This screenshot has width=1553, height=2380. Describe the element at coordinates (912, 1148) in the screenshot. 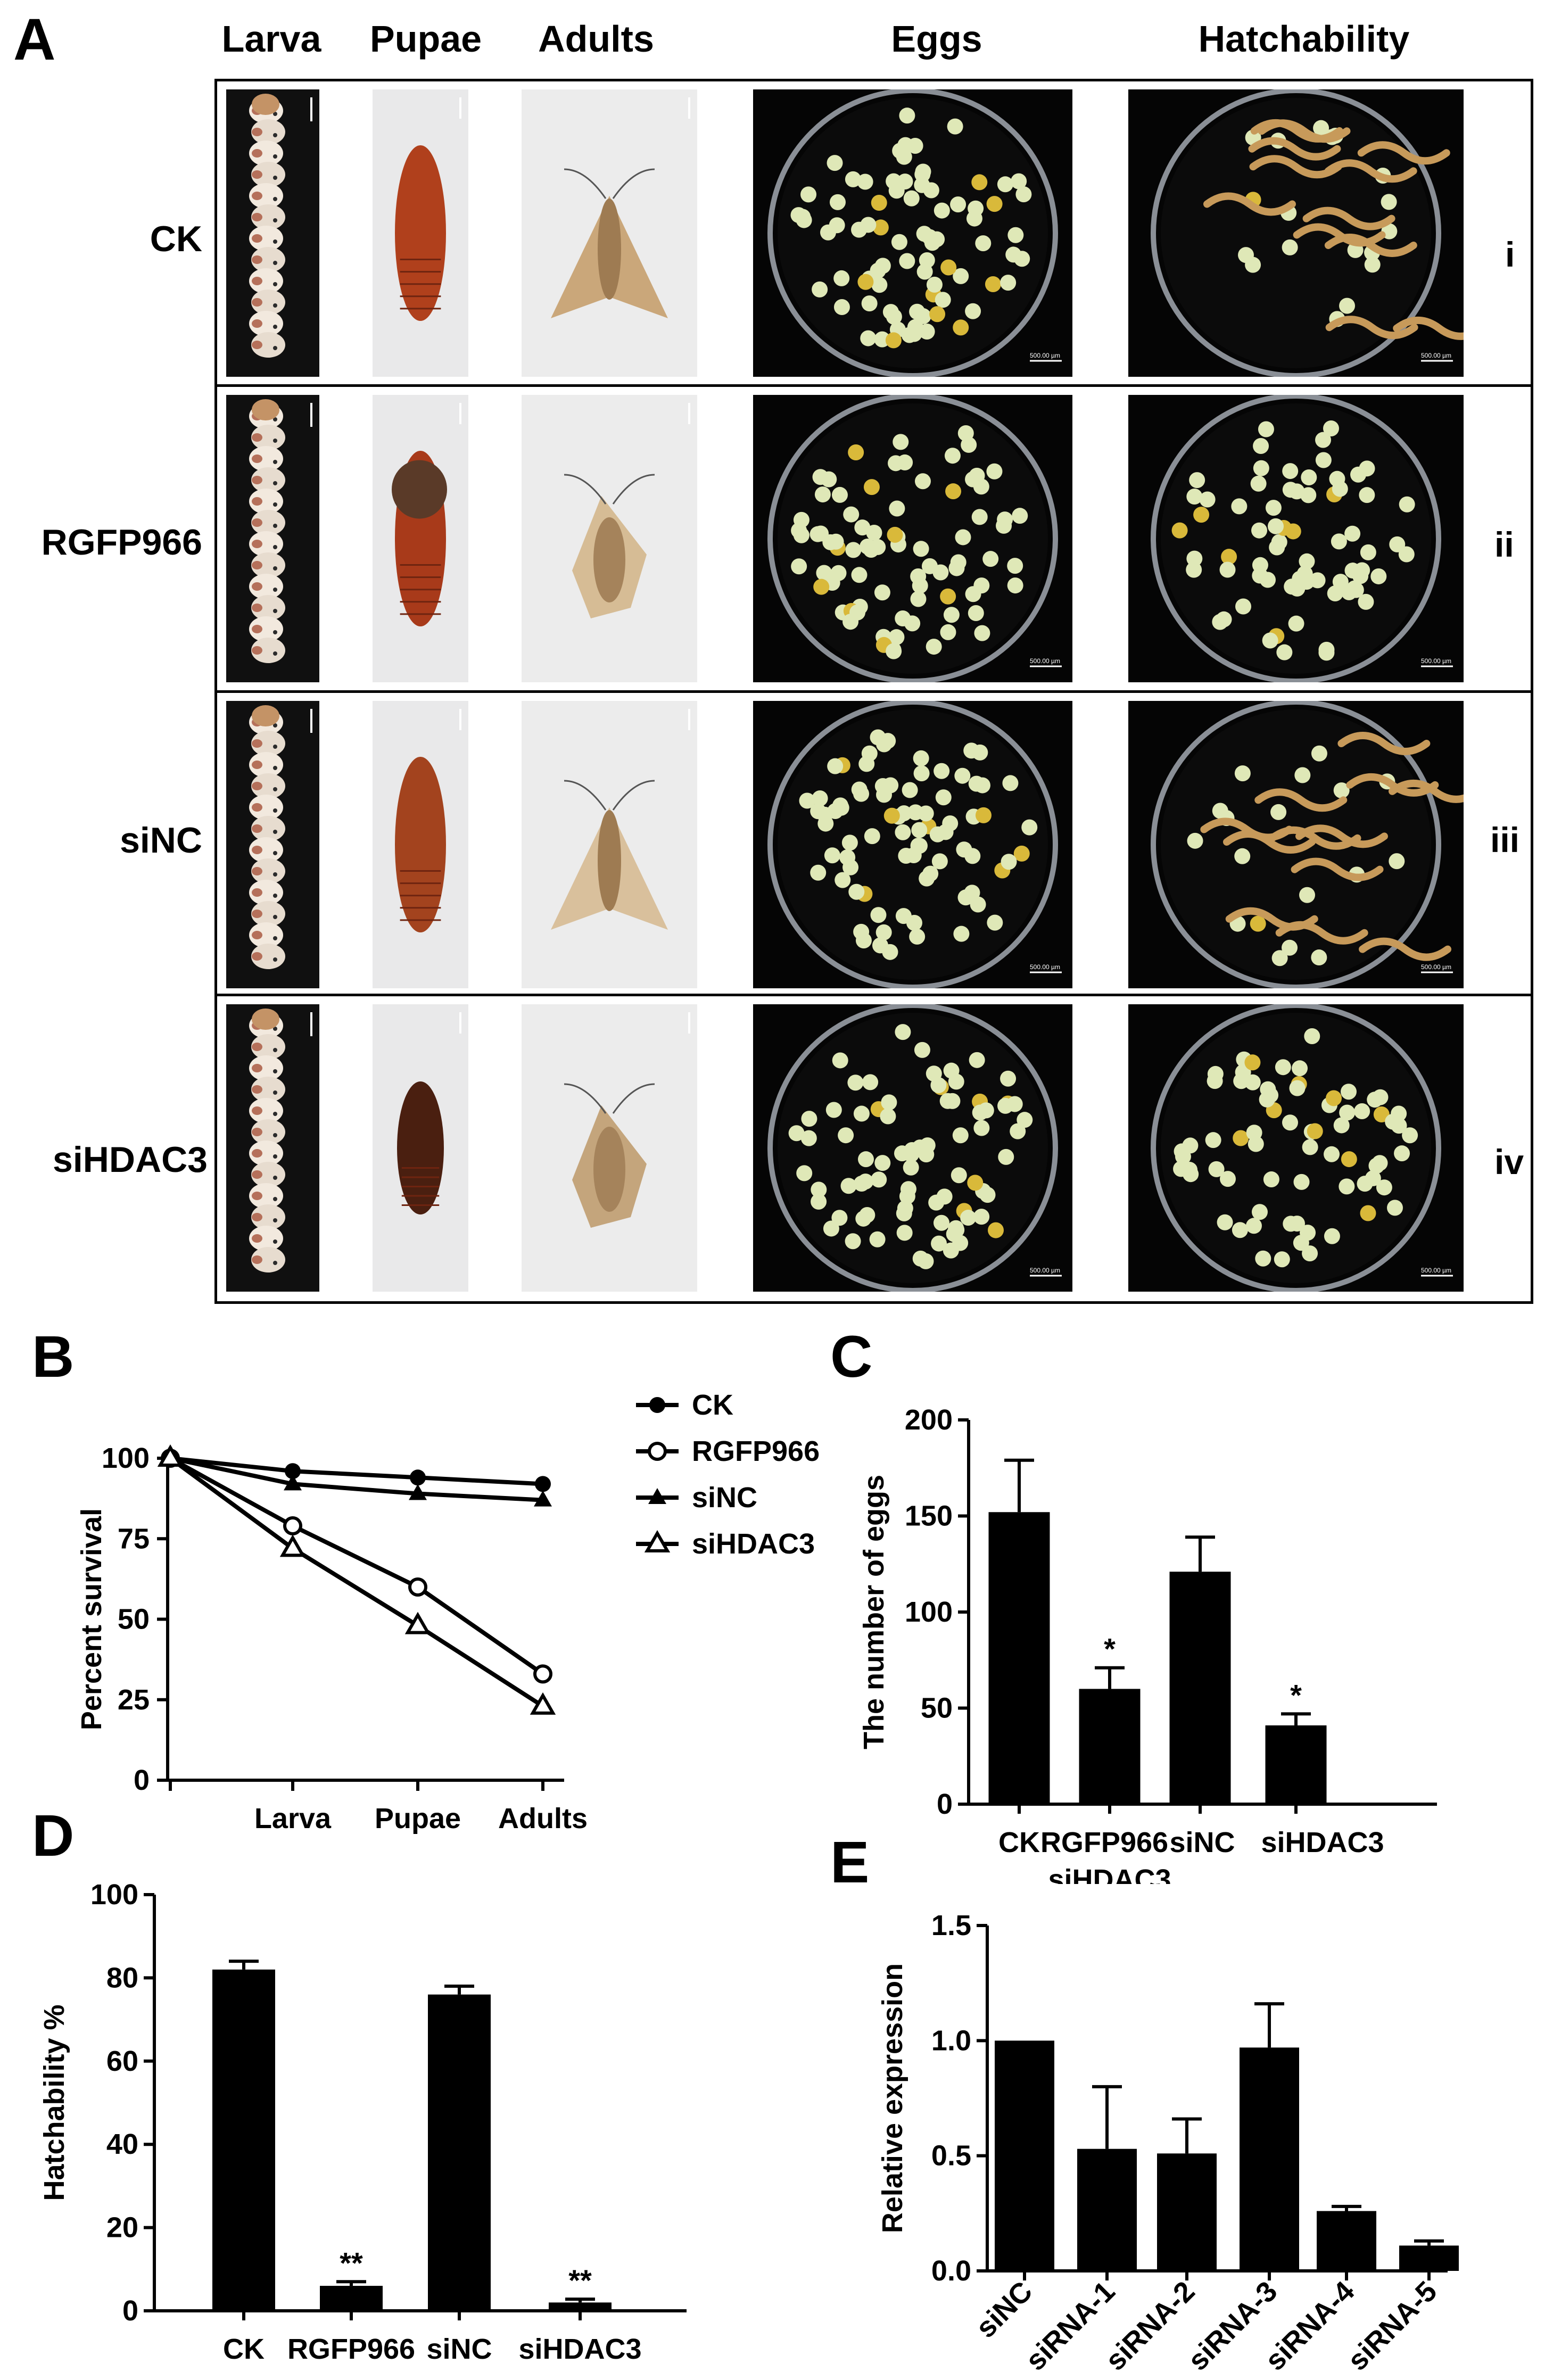

I see `photo-eggs-row-4: 500.00 µm` at that location.